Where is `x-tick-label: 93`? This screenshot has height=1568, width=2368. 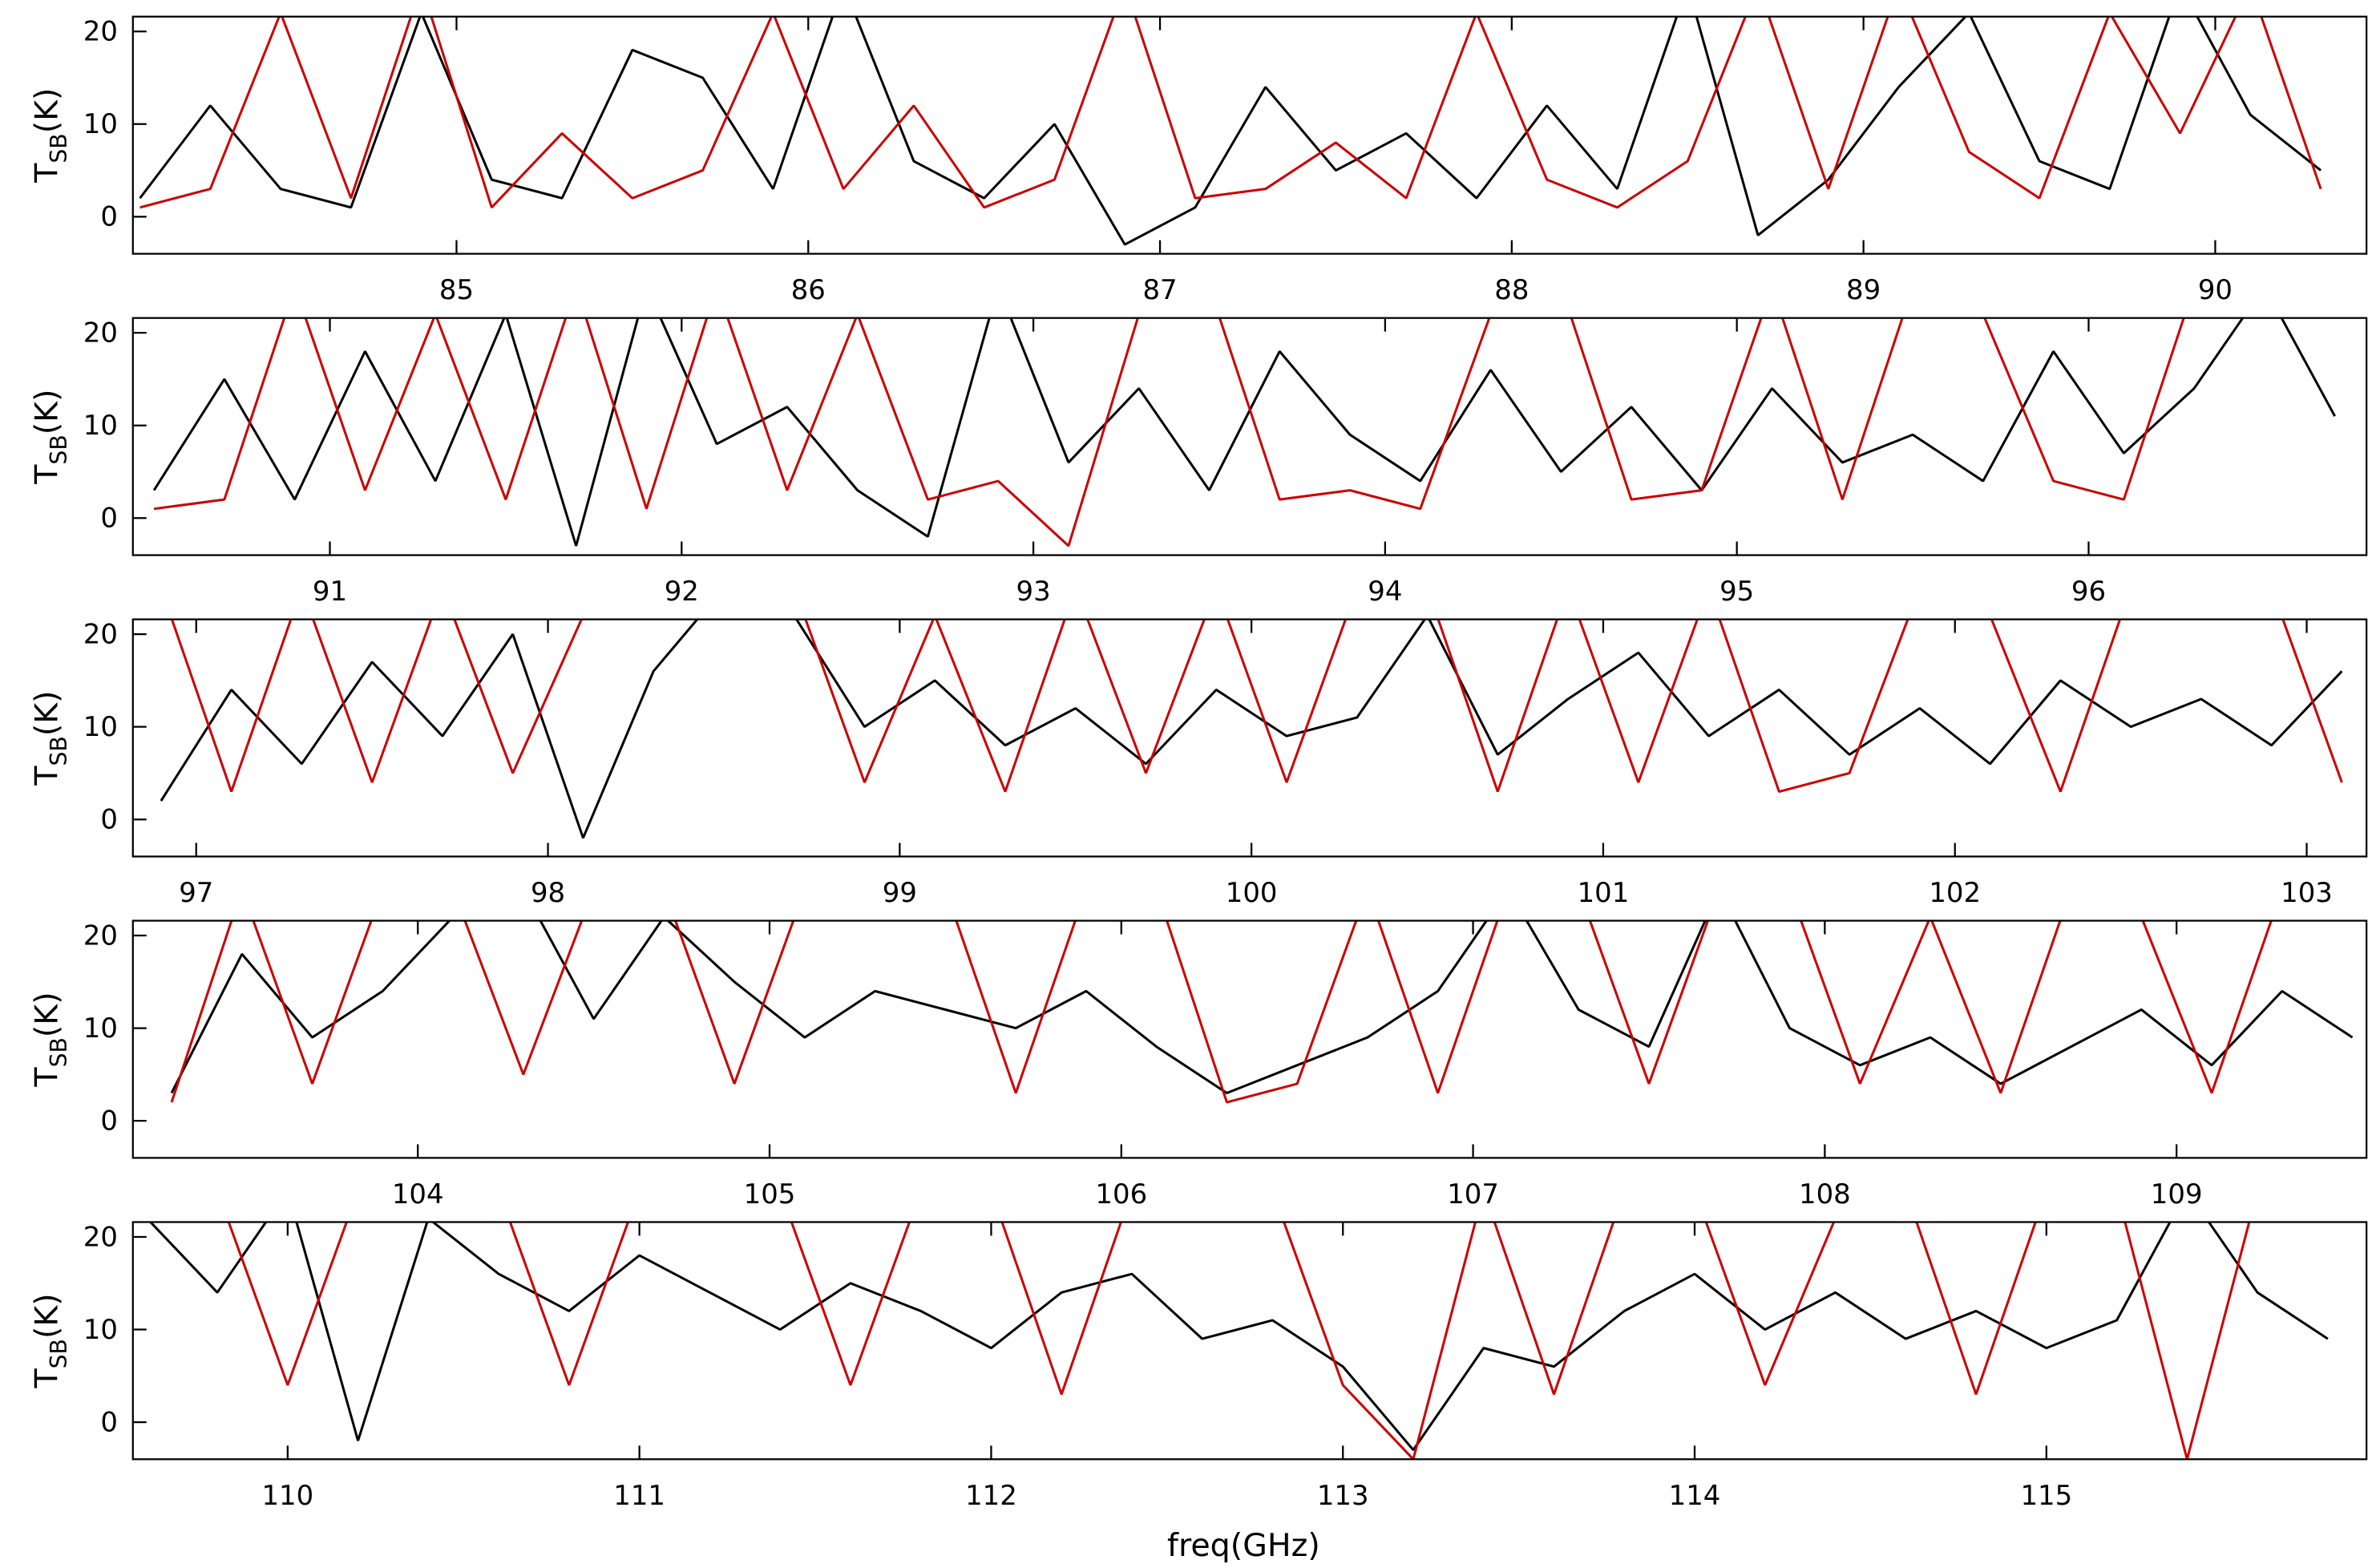 x-tick-label: 93 is located at coordinates (1033, 591).